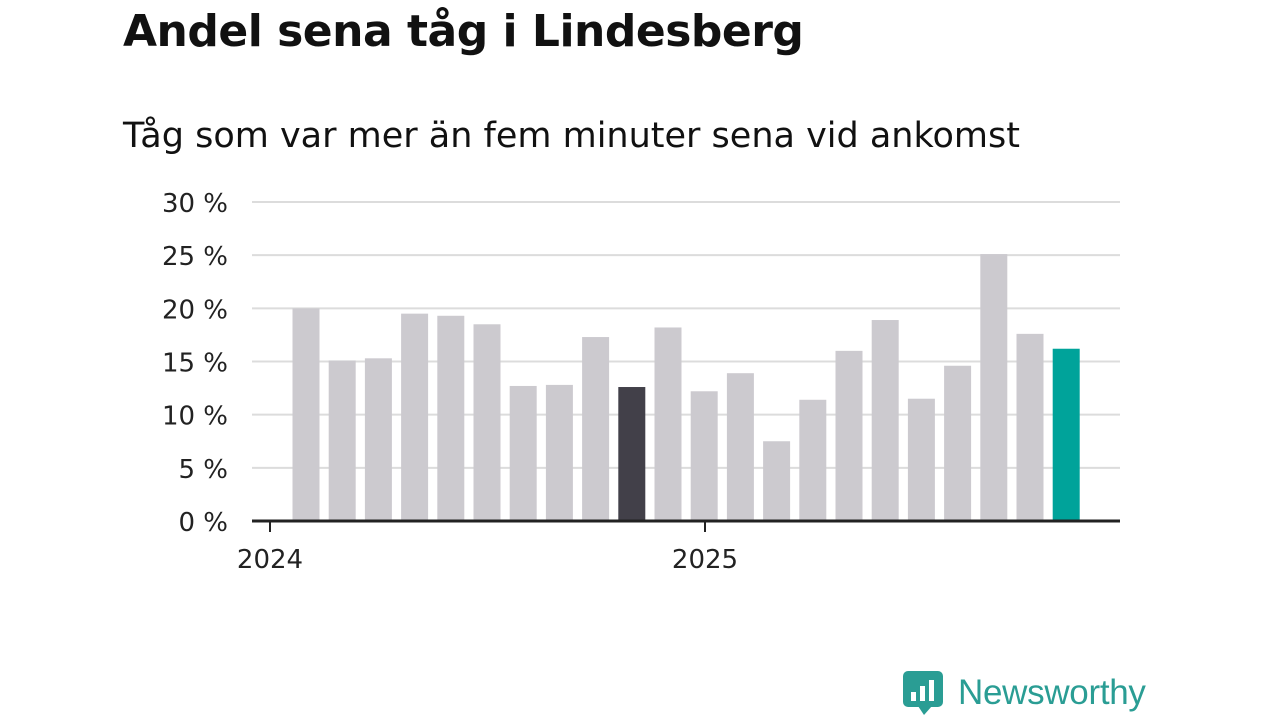 The height and width of the screenshot is (720, 1280). Describe the element at coordinates (463, 31) in the screenshot. I see `chart-title: Andel sena tåg i Lindesberg` at that location.